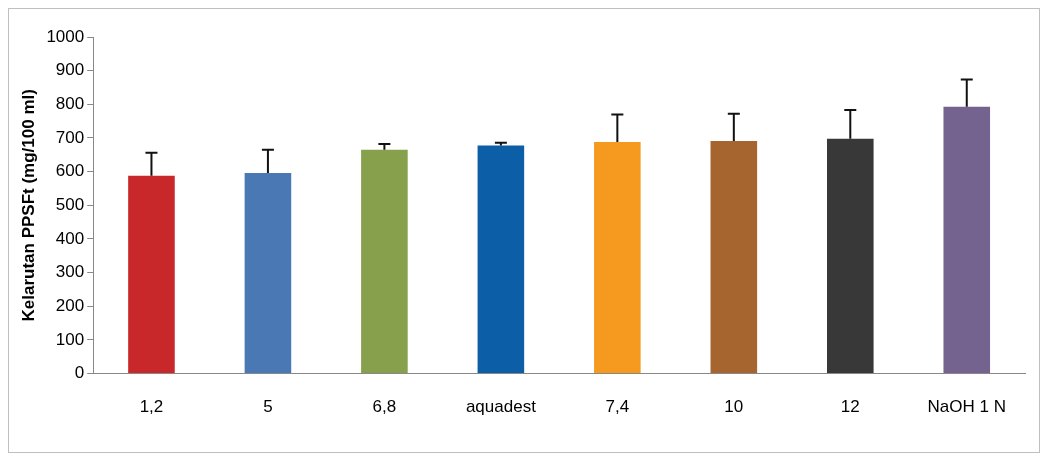 This screenshot has width=1048, height=461. What do you see at coordinates (70, 137) in the screenshot?
I see `y-tick-label: 700` at bounding box center [70, 137].